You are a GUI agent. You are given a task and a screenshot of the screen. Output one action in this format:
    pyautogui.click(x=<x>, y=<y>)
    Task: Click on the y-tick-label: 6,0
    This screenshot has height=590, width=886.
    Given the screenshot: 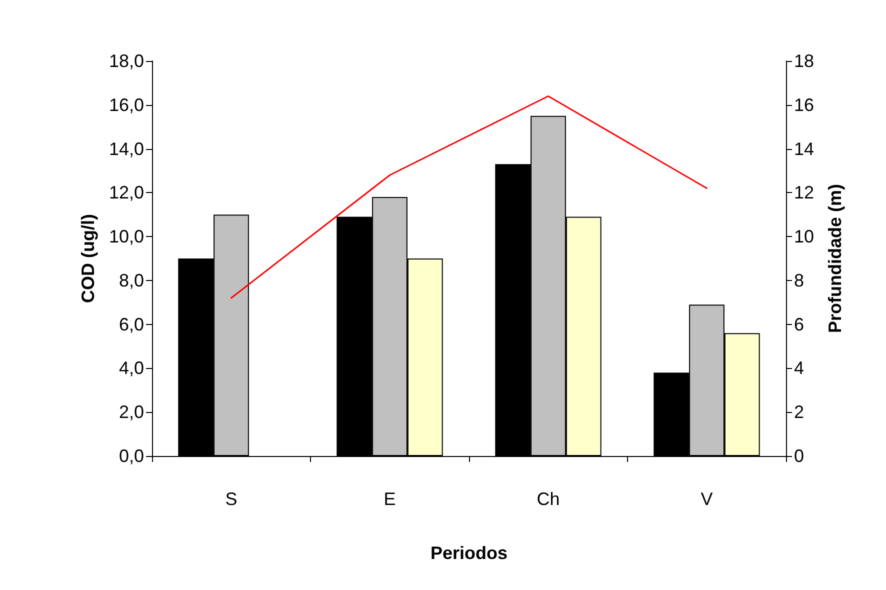 What is the action you would take?
    pyautogui.click(x=131, y=324)
    